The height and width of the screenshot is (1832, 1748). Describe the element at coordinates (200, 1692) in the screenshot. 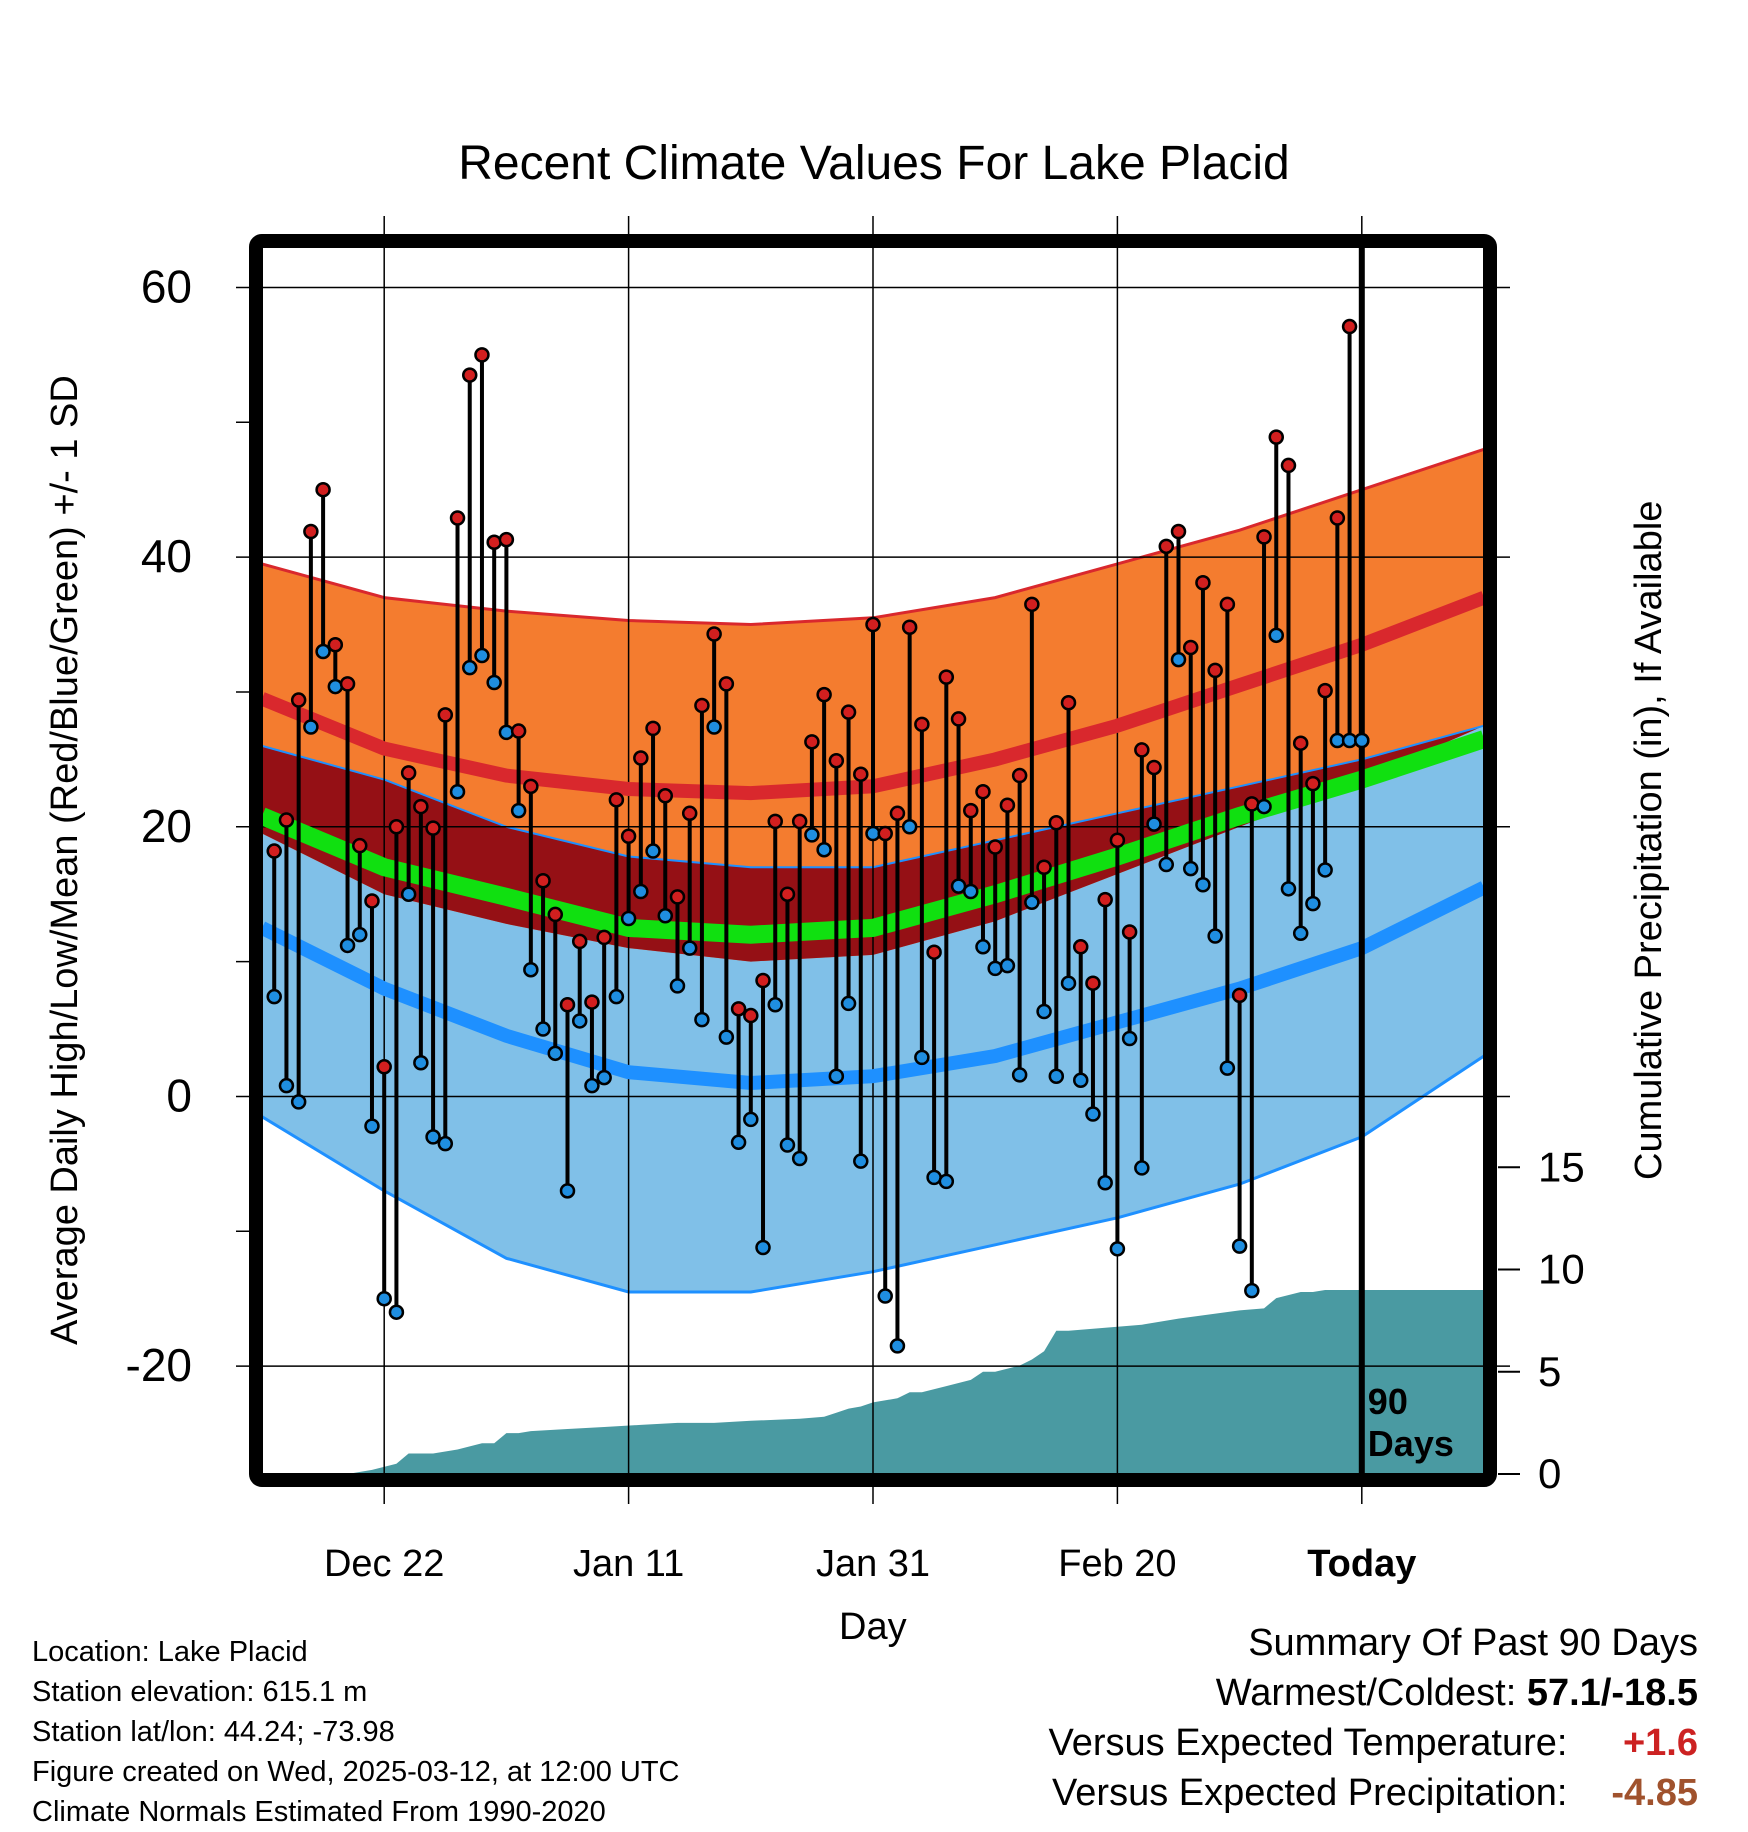

I see `meta-elevation: Station elevation: 615.1 m` at that location.